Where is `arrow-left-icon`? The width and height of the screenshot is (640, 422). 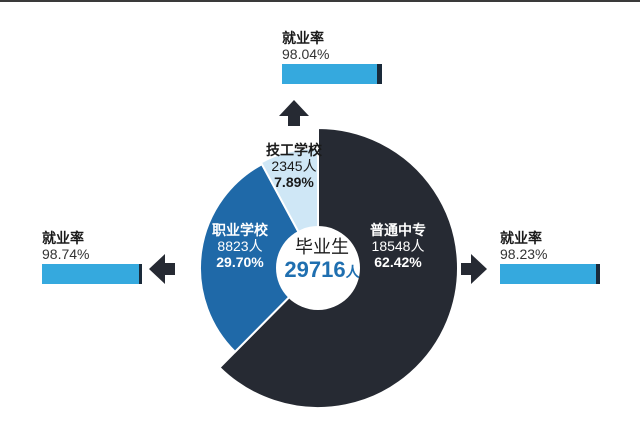
arrow-left-icon is located at coordinates (162, 269).